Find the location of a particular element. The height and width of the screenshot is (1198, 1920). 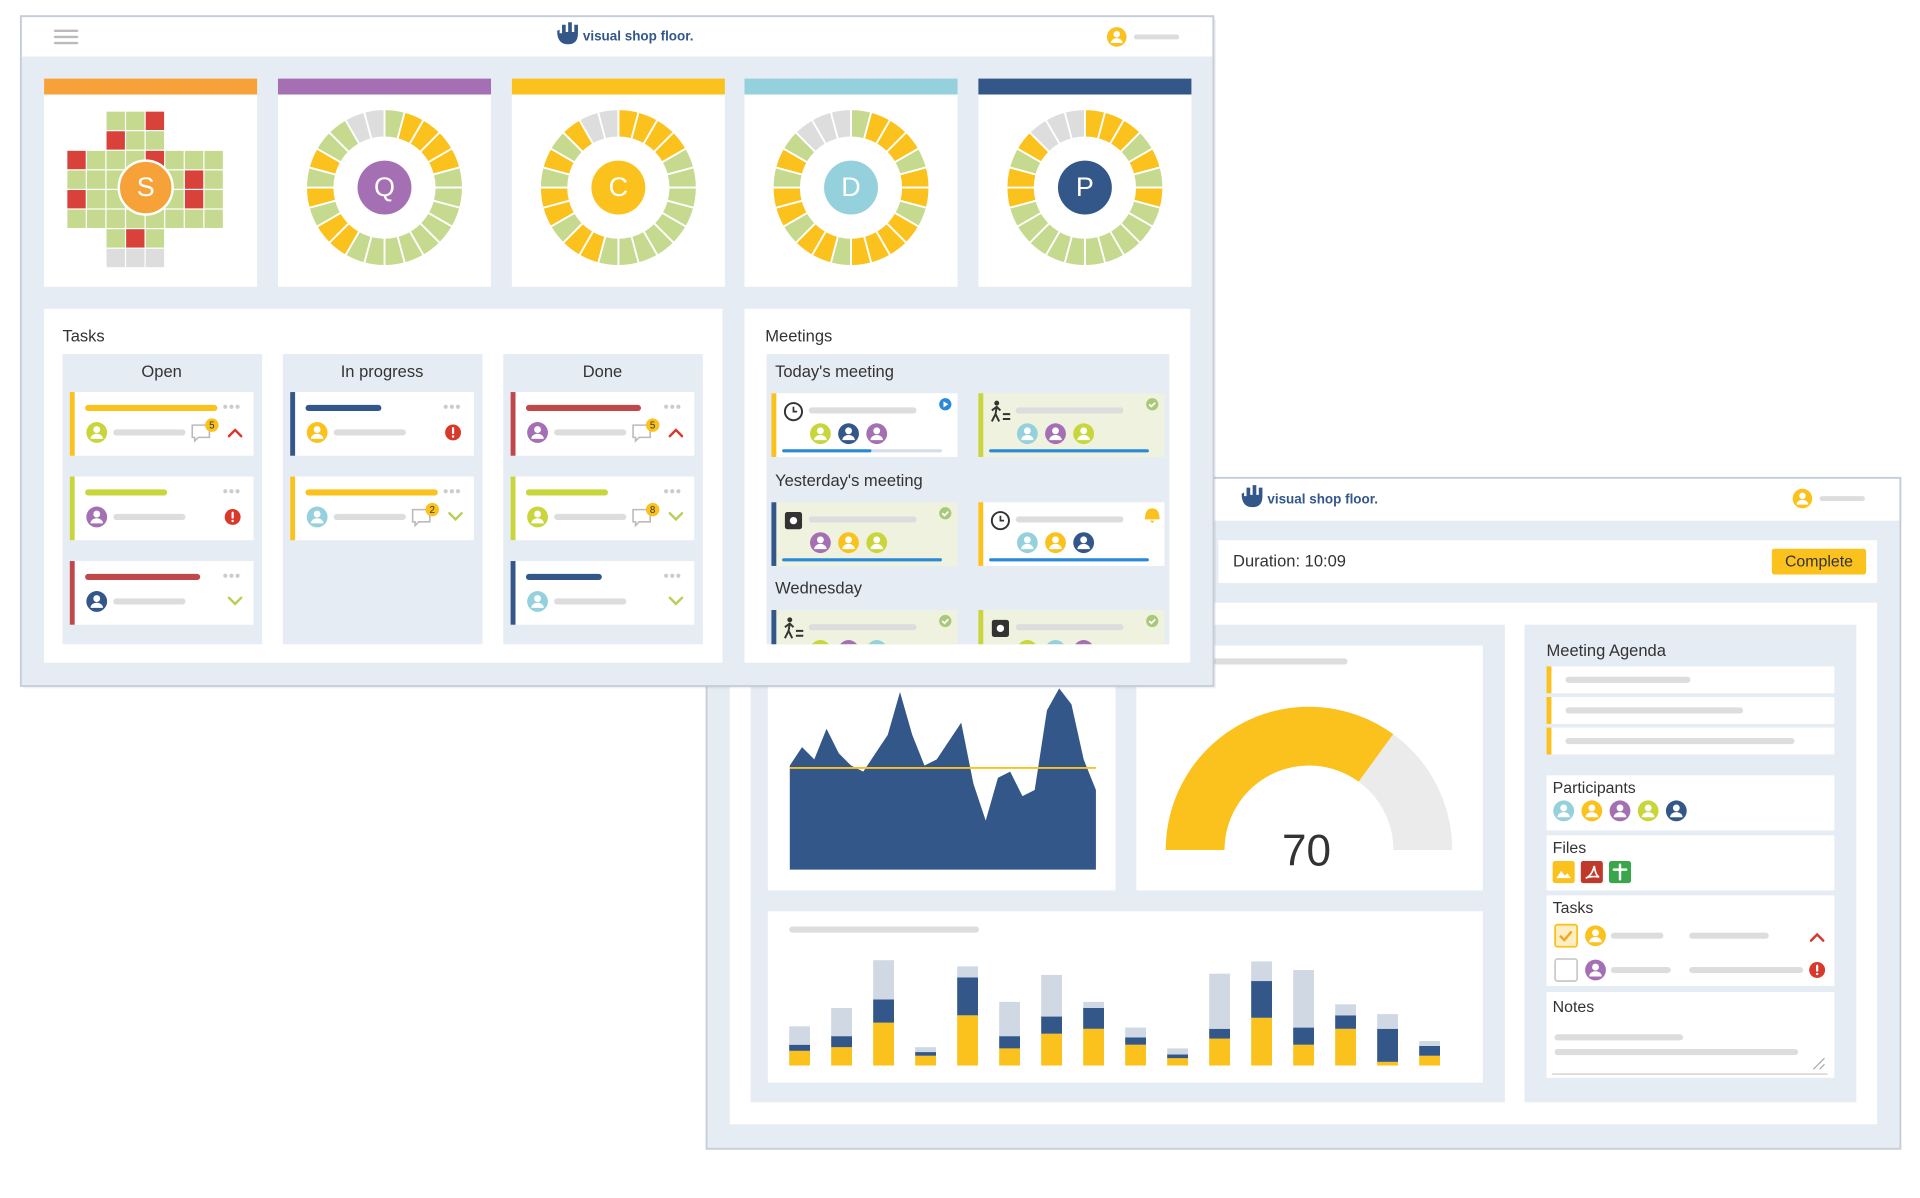

task-card: 8 is located at coordinates (602, 508).